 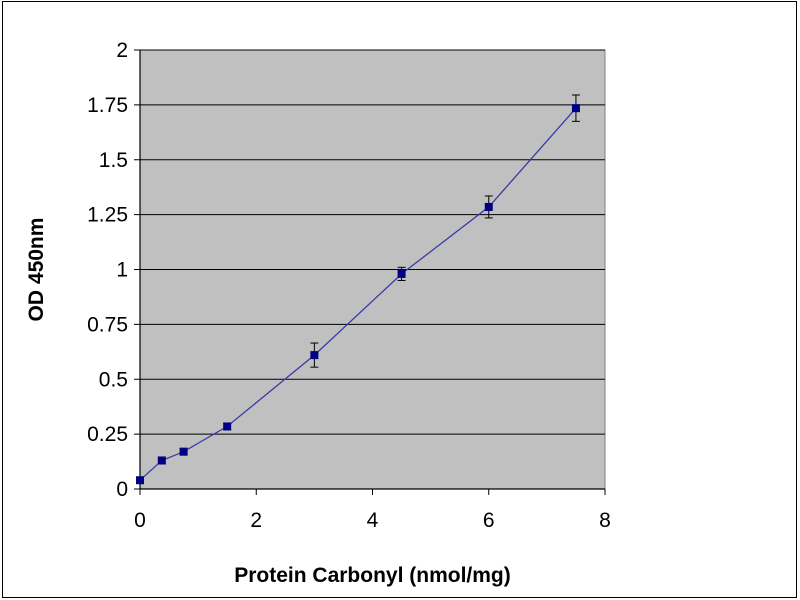 What do you see at coordinates (36, 270) in the screenshot?
I see `y-axis-title: OD 450nm` at bounding box center [36, 270].